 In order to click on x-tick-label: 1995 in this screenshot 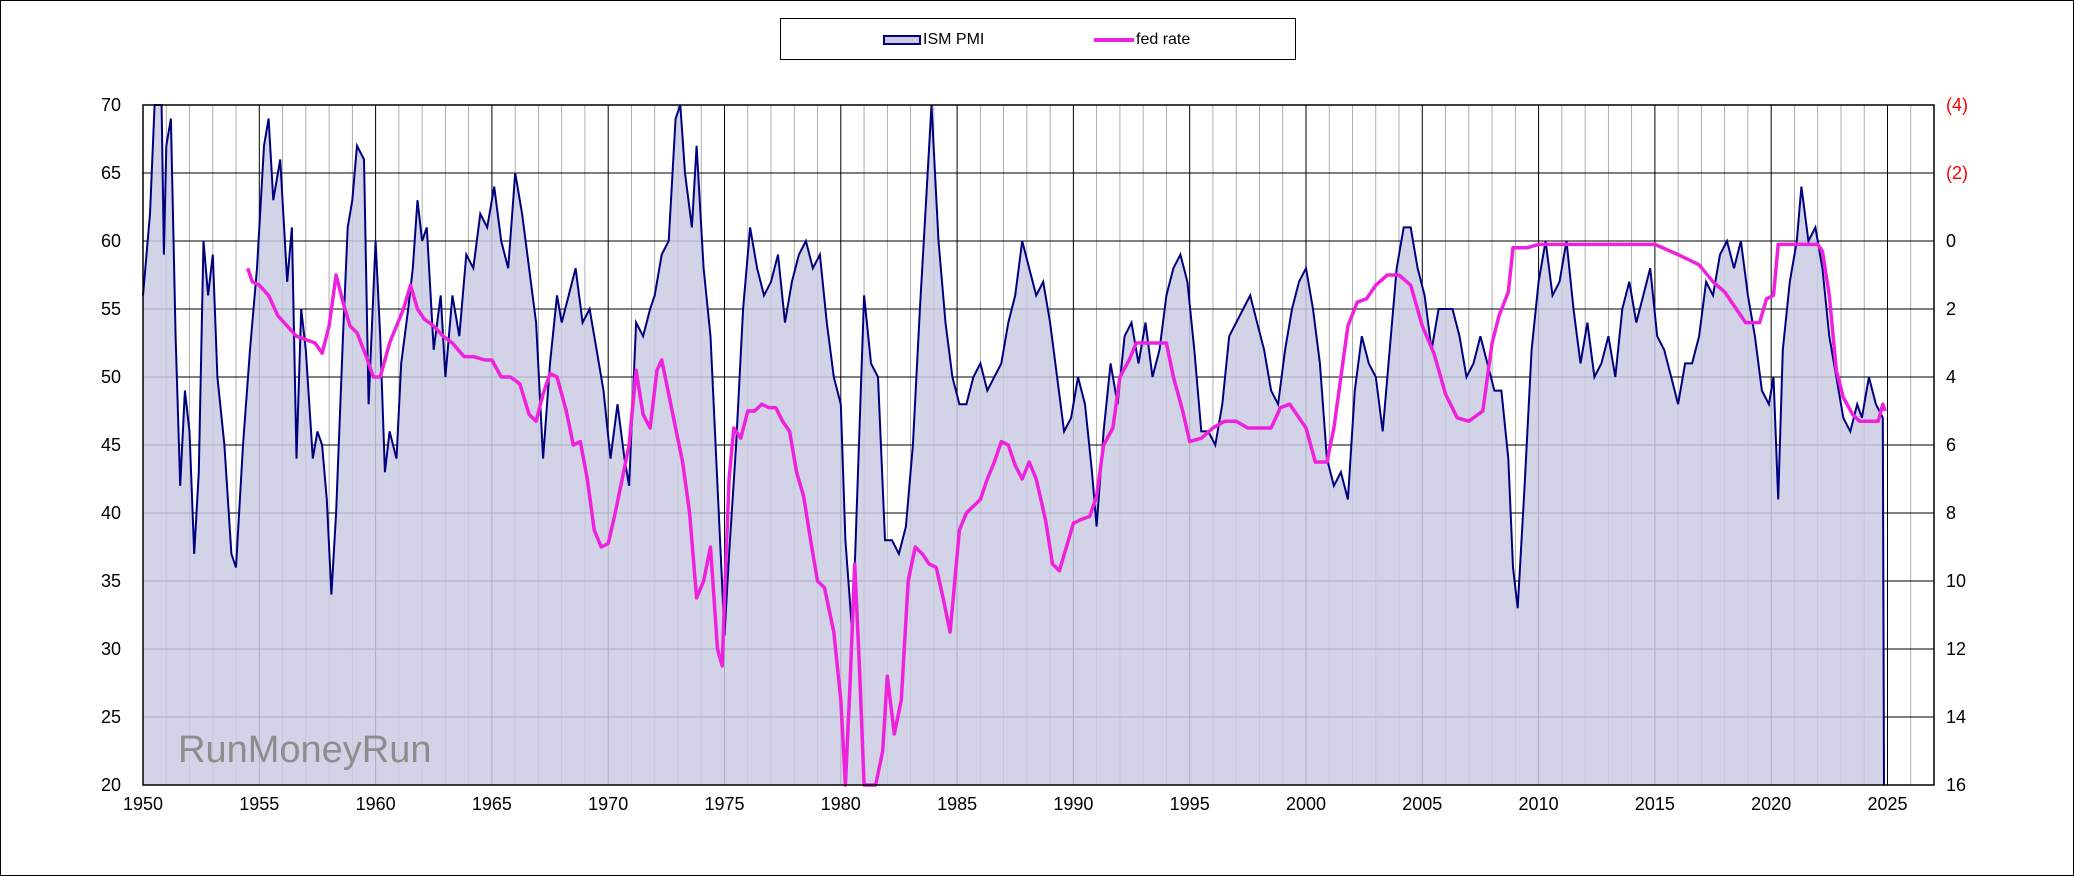, I will do `click(1190, 804)`.